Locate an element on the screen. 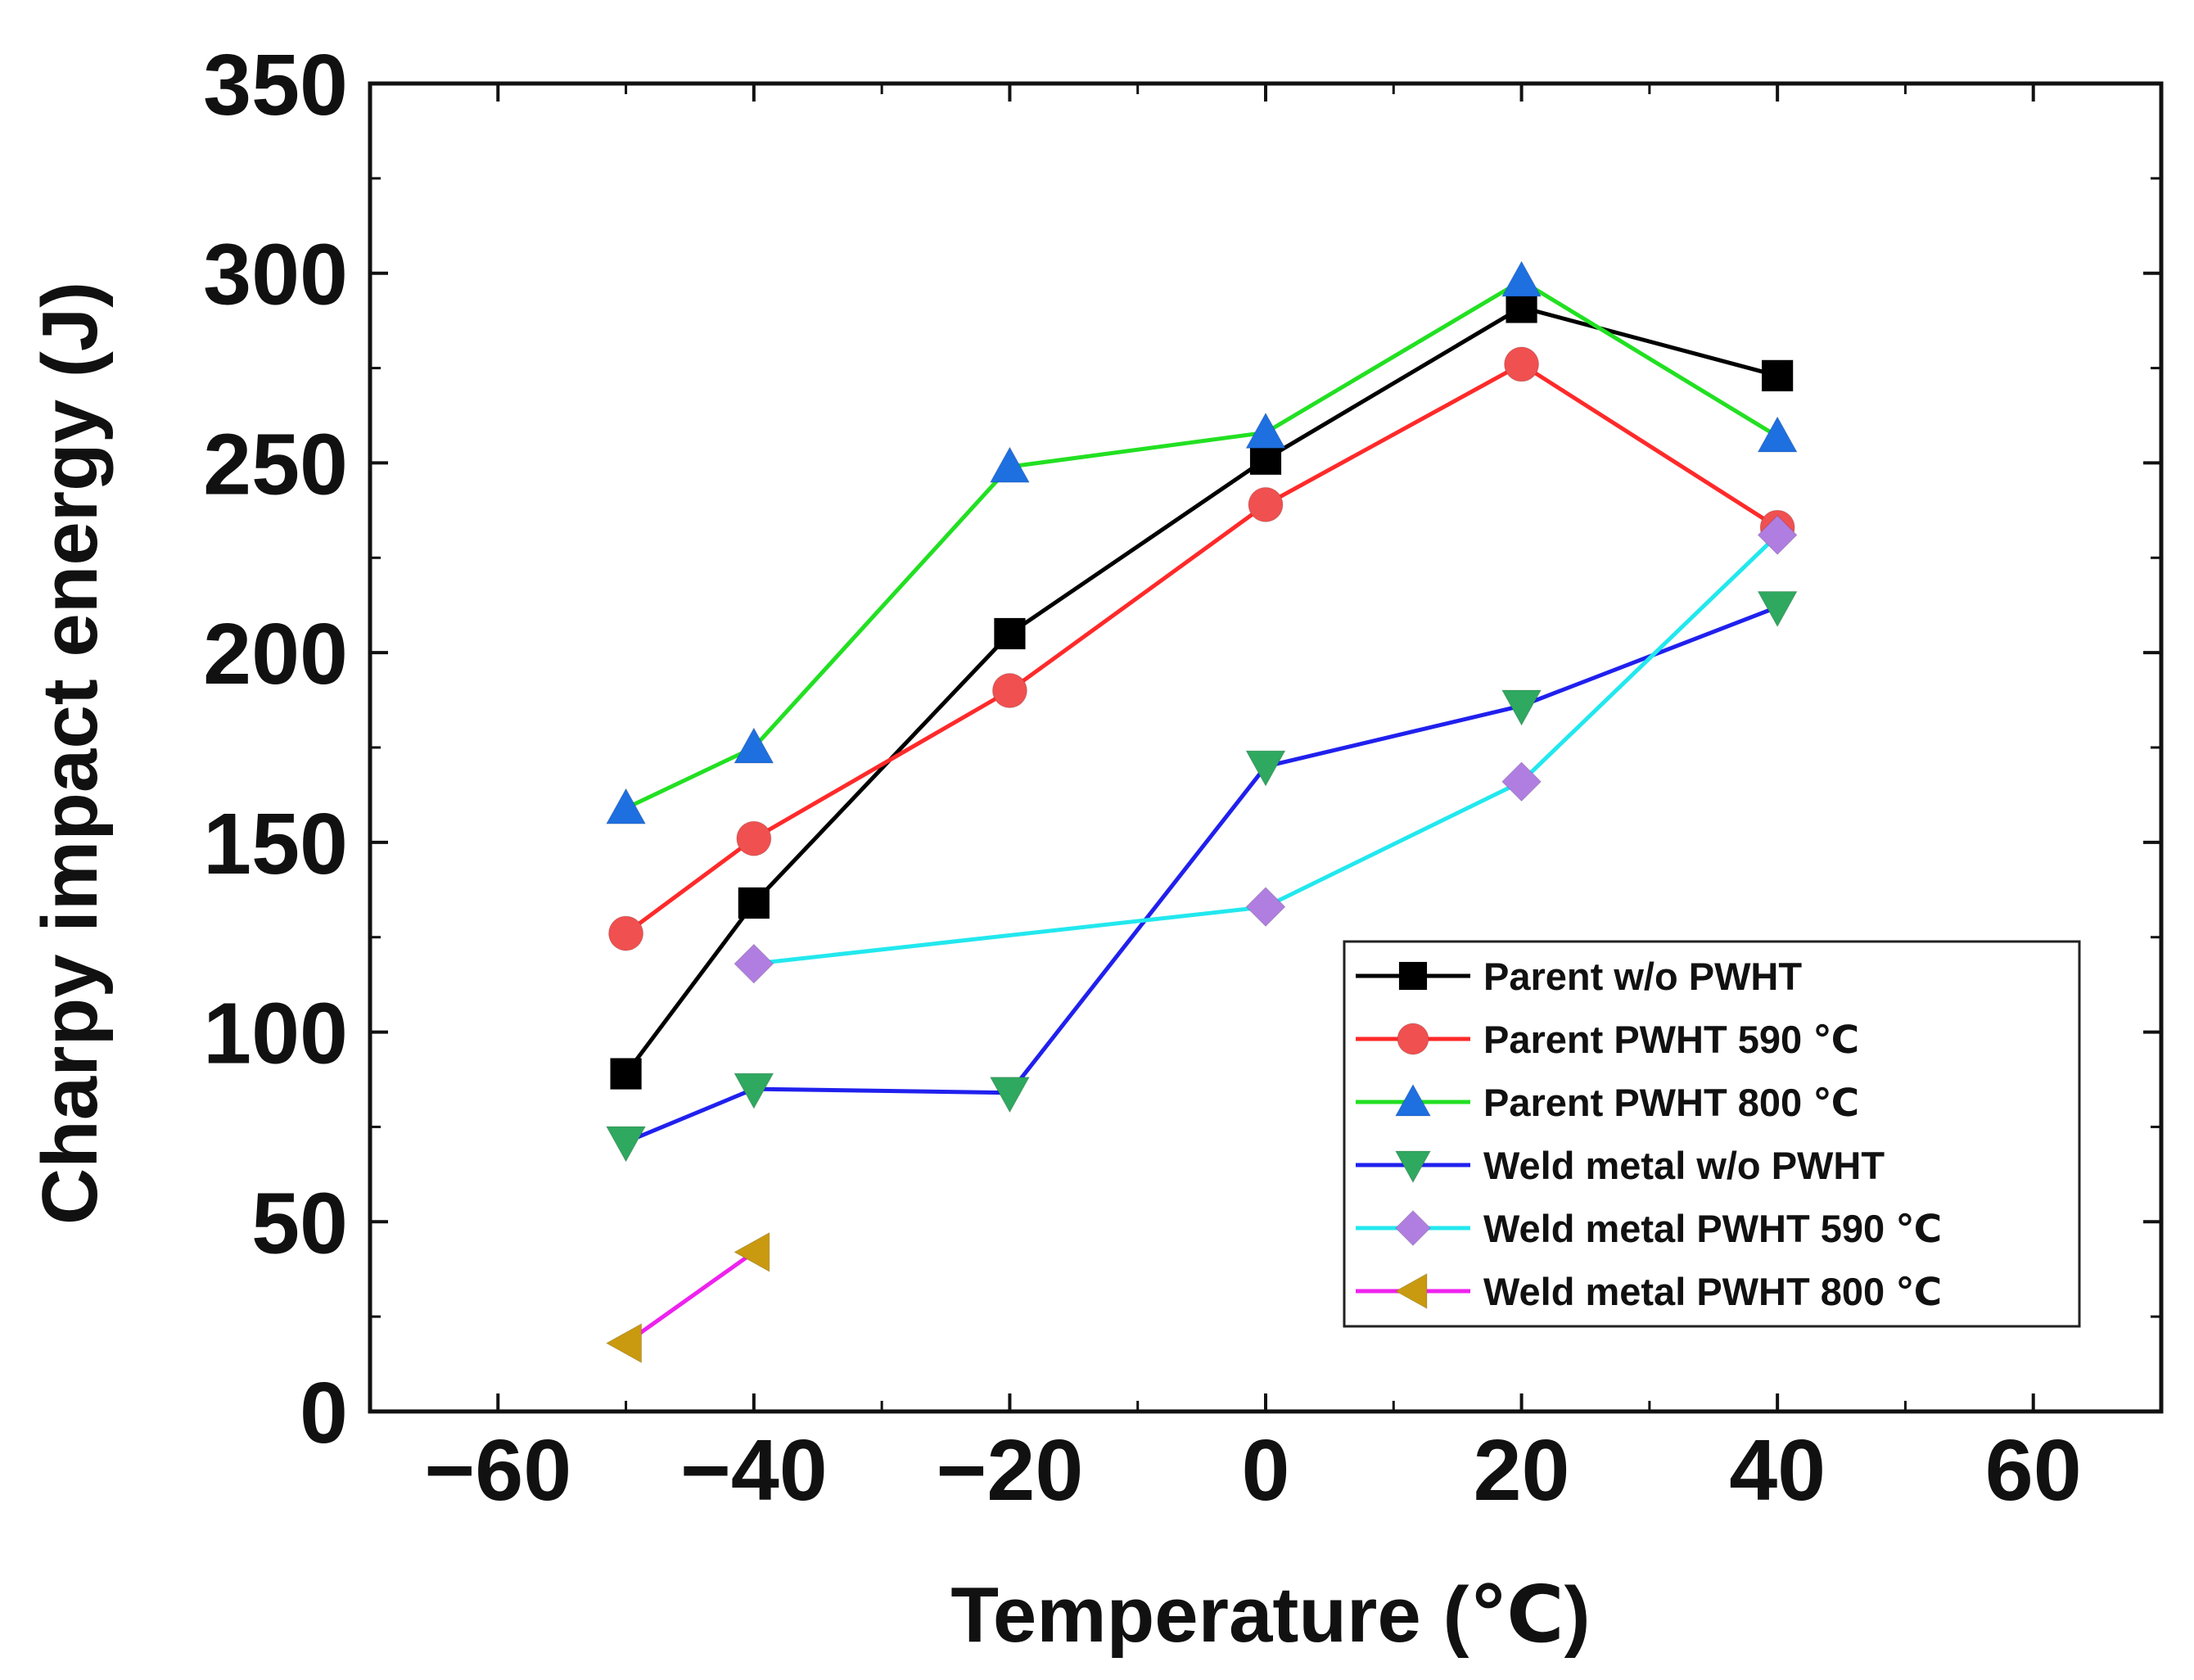  x-tick-label: 40 is located at coordinates (1778, 1470).